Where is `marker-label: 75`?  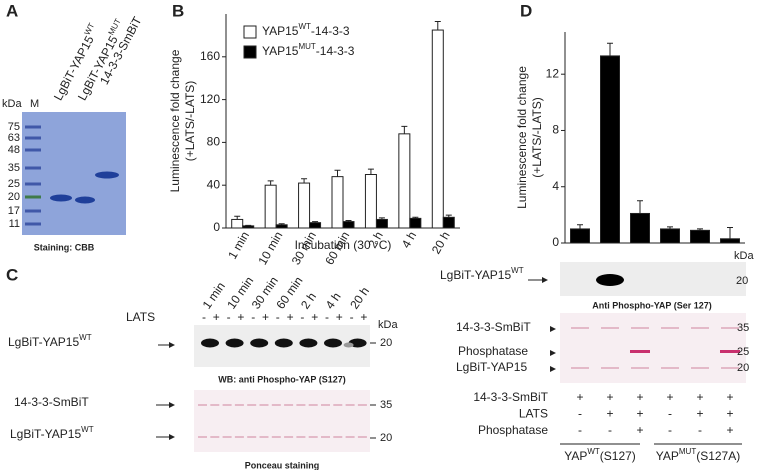
marker-label: 75 is located at coordinates (14, 127).